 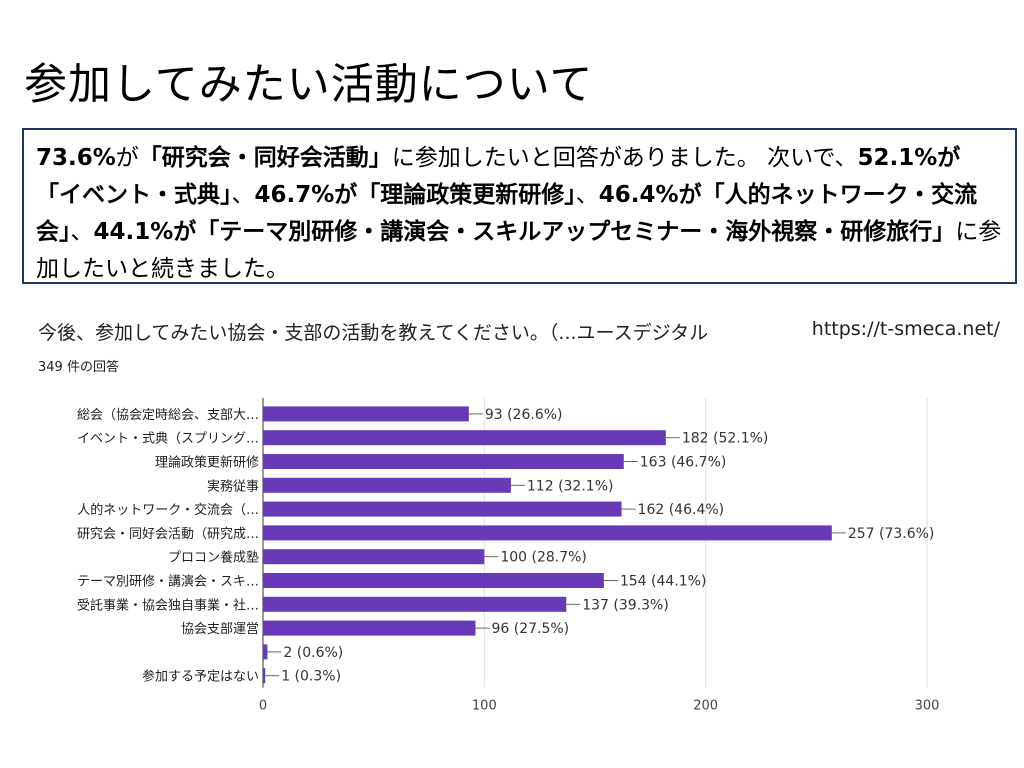 What do you see at coordinates (220, 629) in the screenshot?
I see `category-label: 協会支部運営` at bounding box center [220, 629].